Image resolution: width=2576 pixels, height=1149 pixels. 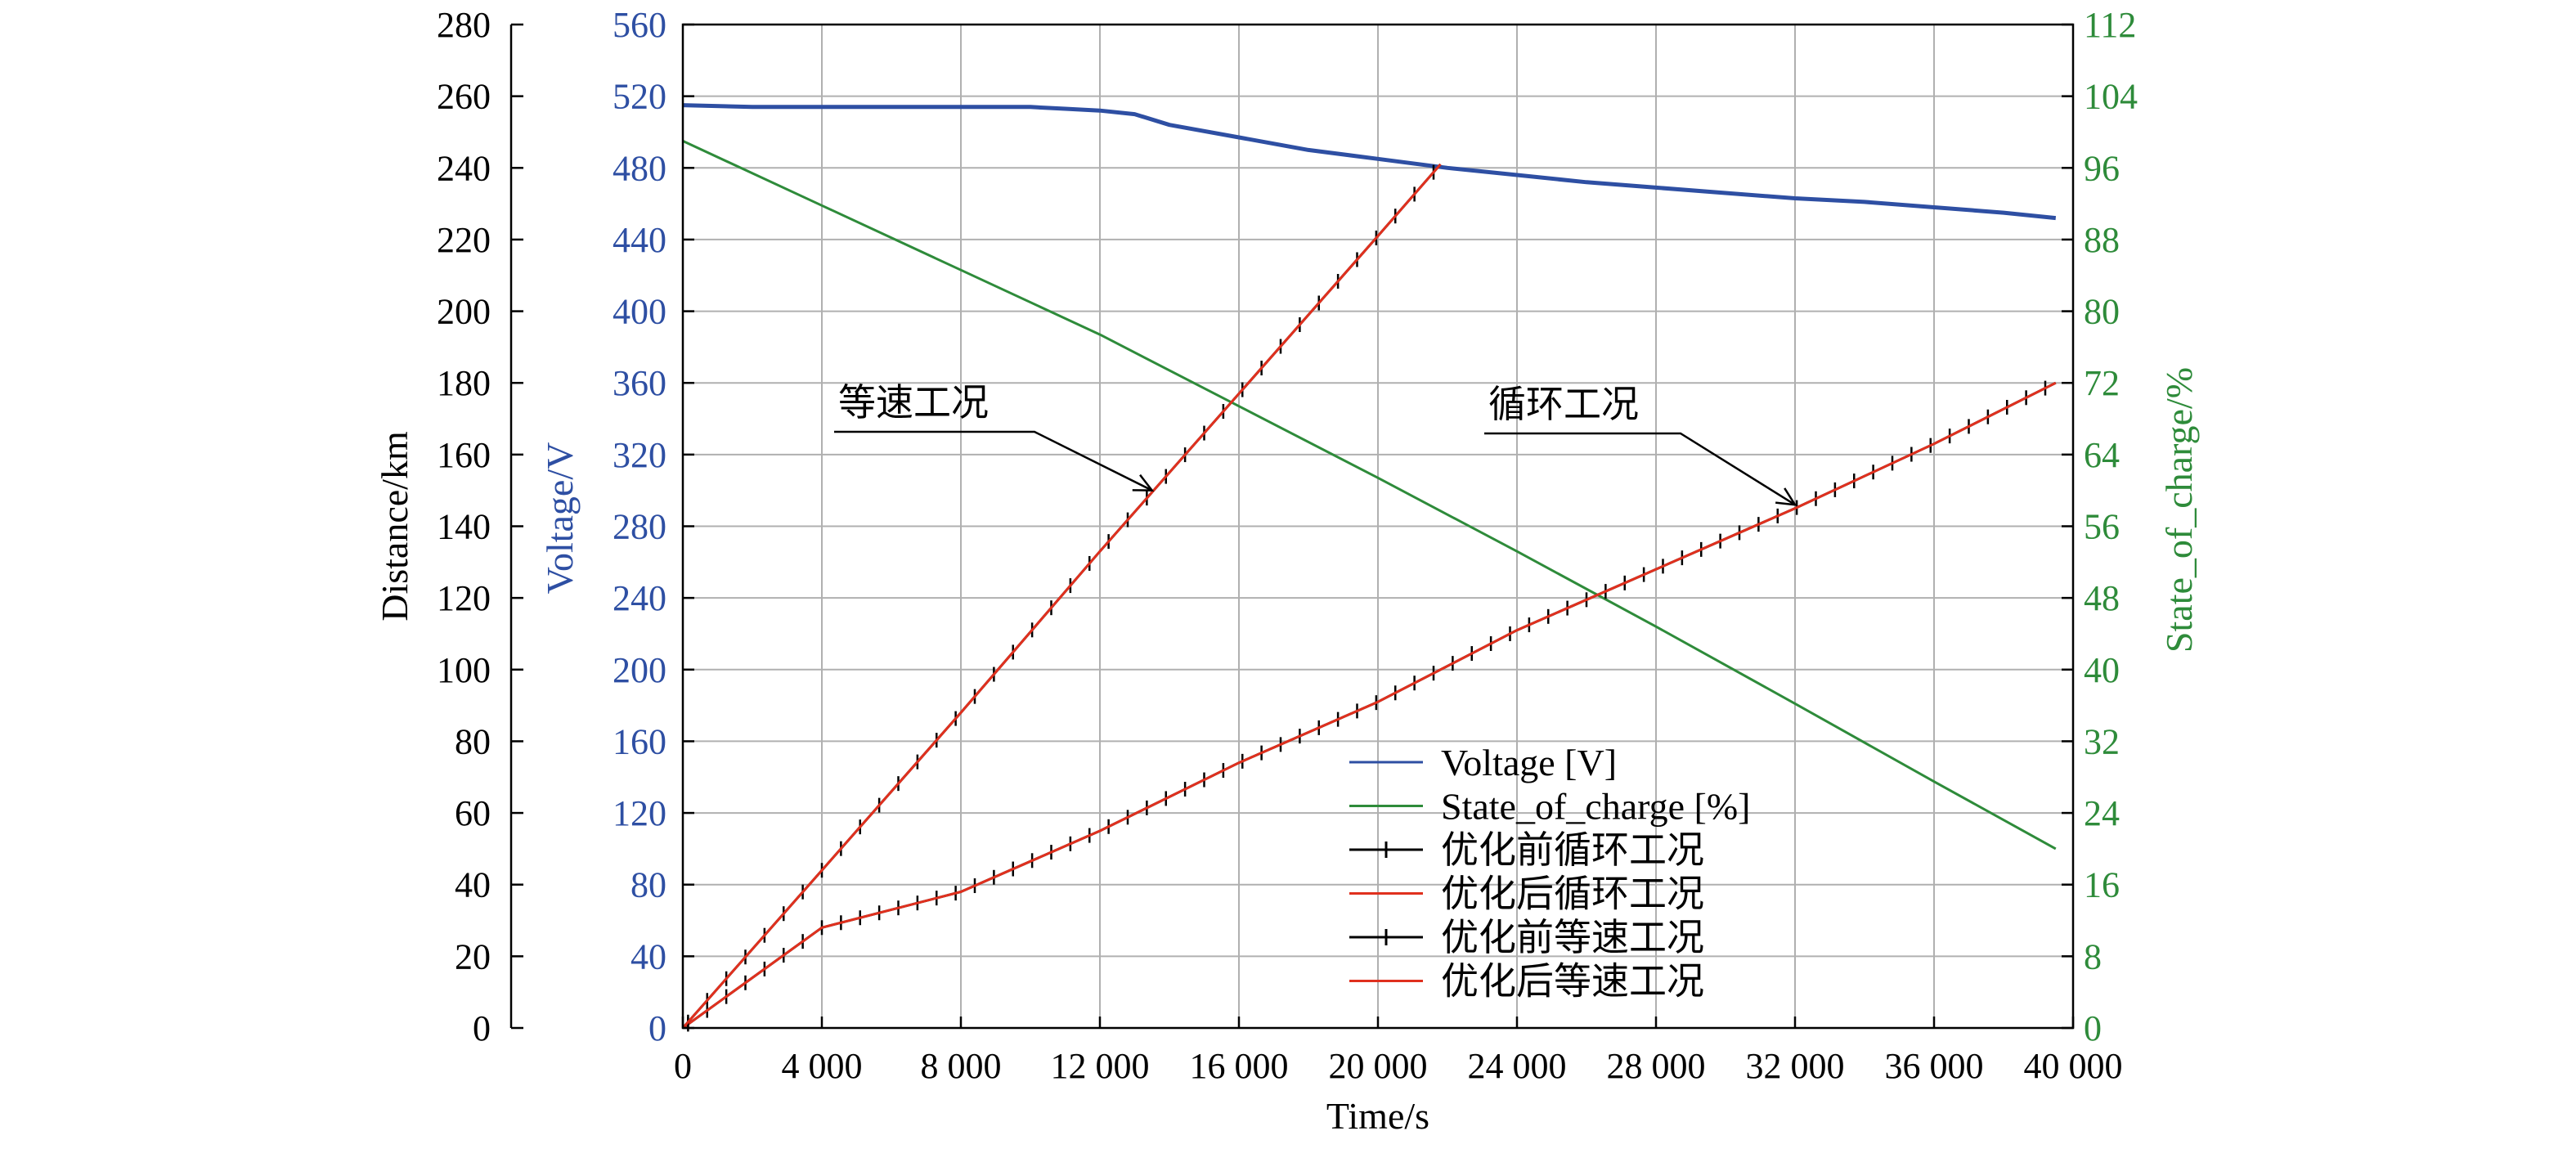 What do you see at coordinates (1101, 1066) in the screenshot?
I see `x-tick-label: 12 000` at bounding box center [1101, 1066].